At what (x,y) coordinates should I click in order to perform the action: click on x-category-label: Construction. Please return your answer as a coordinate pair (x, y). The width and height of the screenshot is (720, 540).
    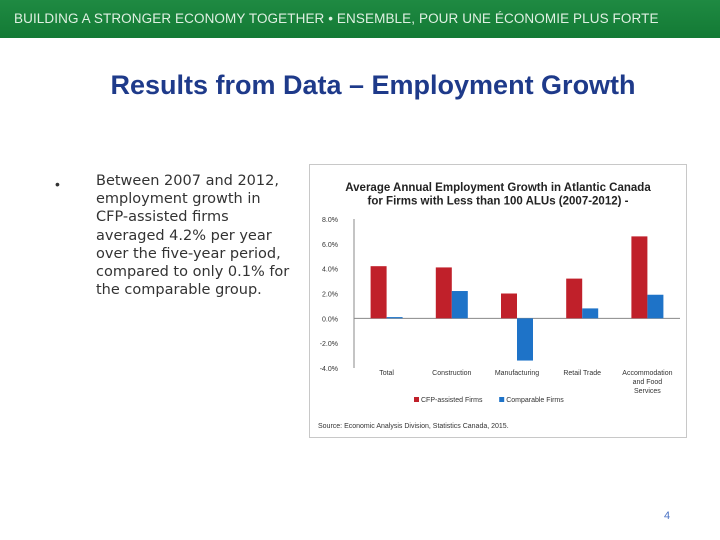
    Looking at the image, I should click on (451, 373).